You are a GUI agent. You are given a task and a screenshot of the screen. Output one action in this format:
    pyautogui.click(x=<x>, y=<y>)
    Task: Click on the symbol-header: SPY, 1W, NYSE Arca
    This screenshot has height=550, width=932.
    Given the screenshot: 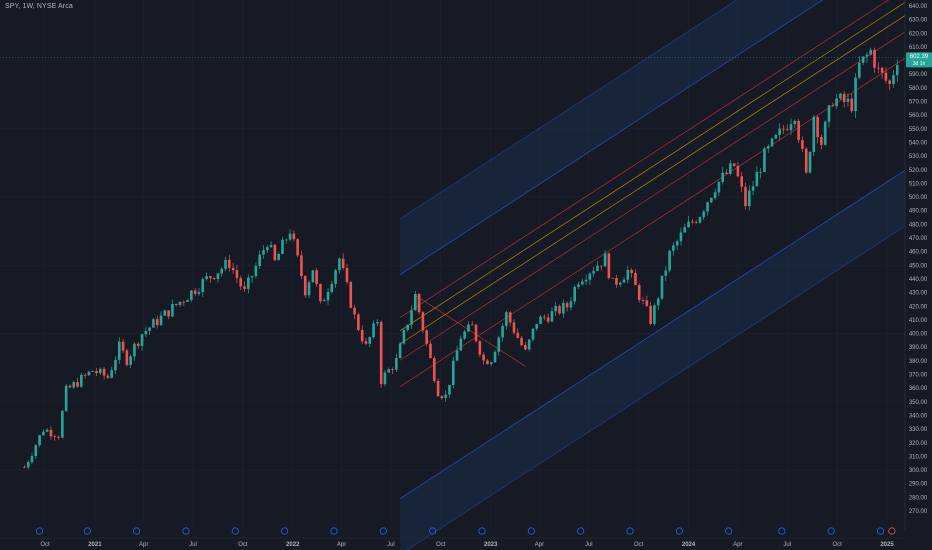 What is the action you would take?
    pyautogui.click(x=39, y=6)
    